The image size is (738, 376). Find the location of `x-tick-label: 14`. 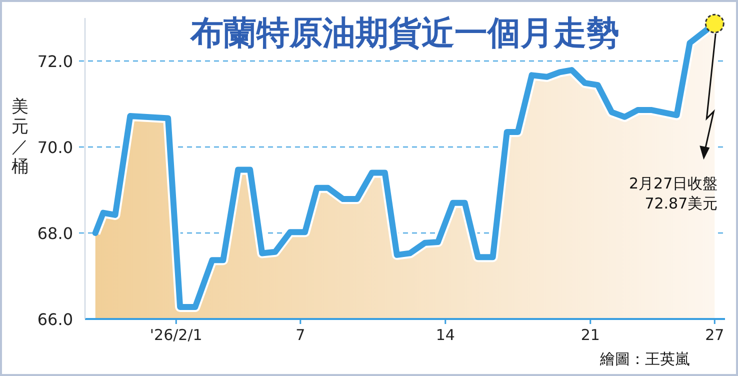

x-tick-label: 14 is located at coordinates (445, 335).